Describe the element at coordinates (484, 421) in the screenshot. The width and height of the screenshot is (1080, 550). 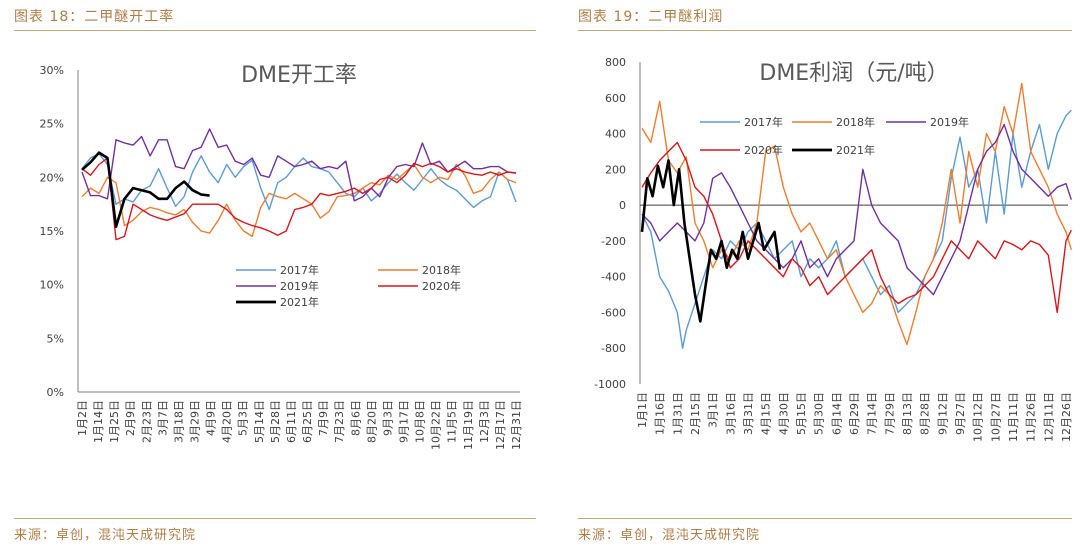
I see `x-tick-label: 12月3日` at that location.